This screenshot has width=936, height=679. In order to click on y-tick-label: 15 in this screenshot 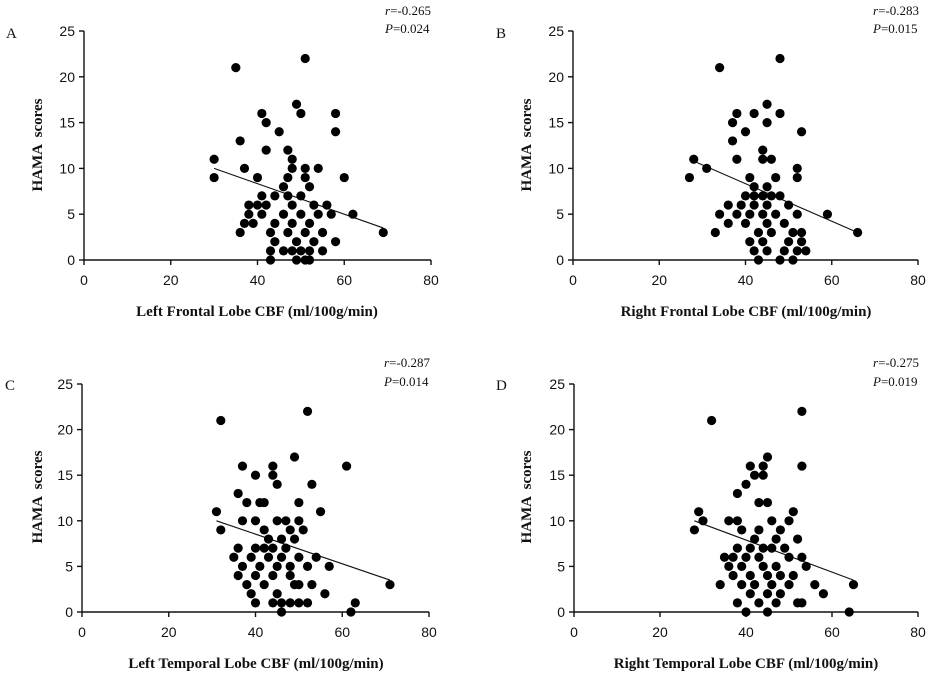, I will do `click(65, 475)`.